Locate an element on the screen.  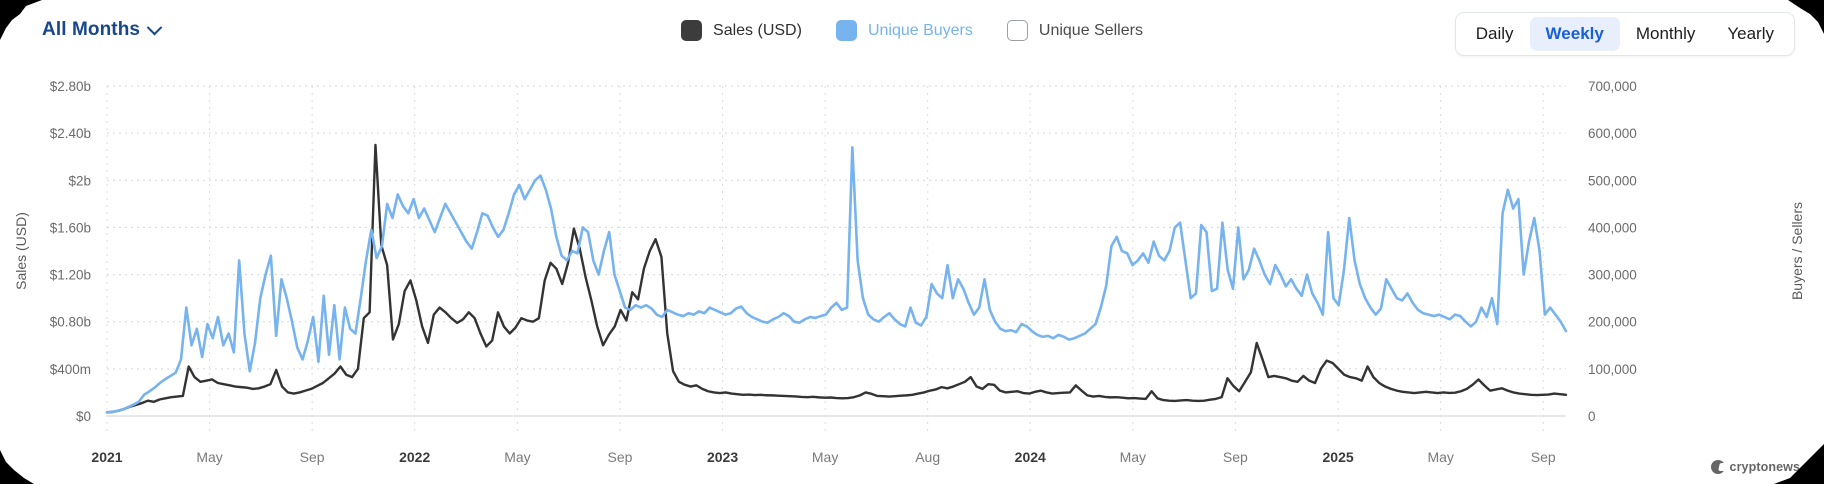
x-axis-tick-label: 2023 is located at coordinates (722, 457).